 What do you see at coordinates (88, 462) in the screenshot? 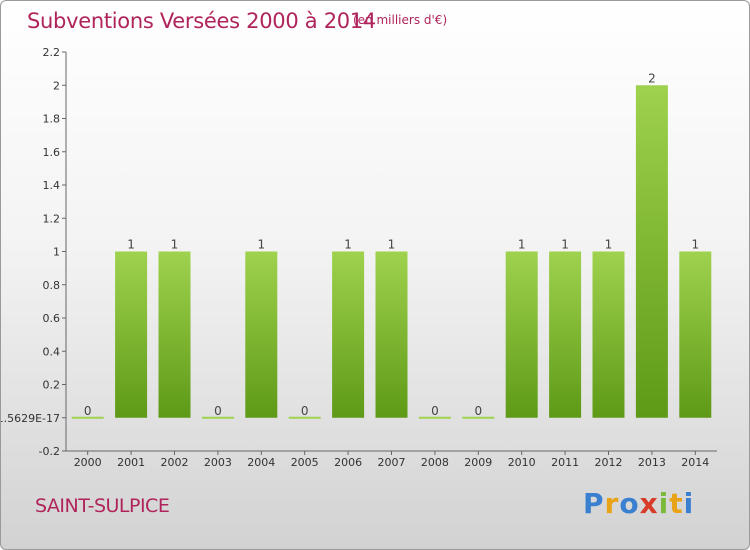
I see `x-tick-label: 2000` at bounding box center [88, 462].